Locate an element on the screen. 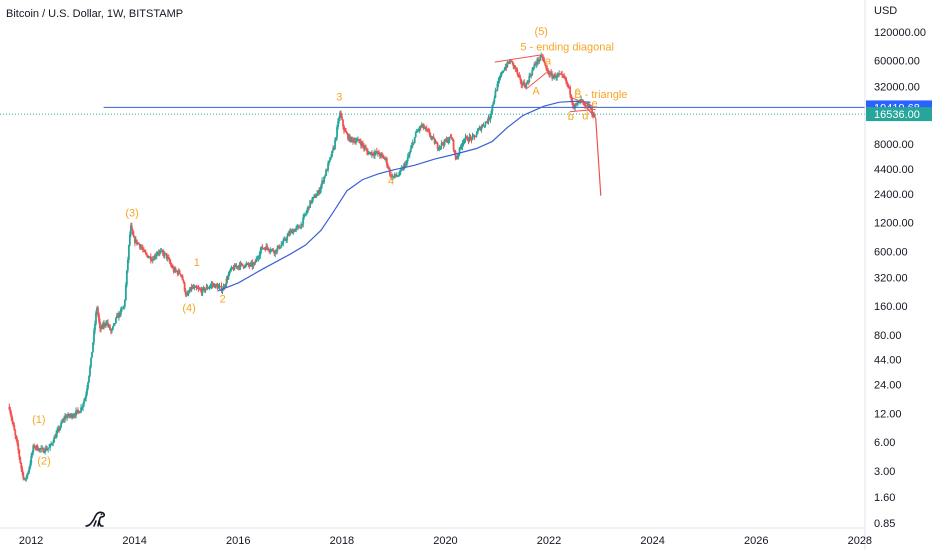 This screenshot has height=550, width=932. wave-label: 2 is located at coordinates (223, 299).